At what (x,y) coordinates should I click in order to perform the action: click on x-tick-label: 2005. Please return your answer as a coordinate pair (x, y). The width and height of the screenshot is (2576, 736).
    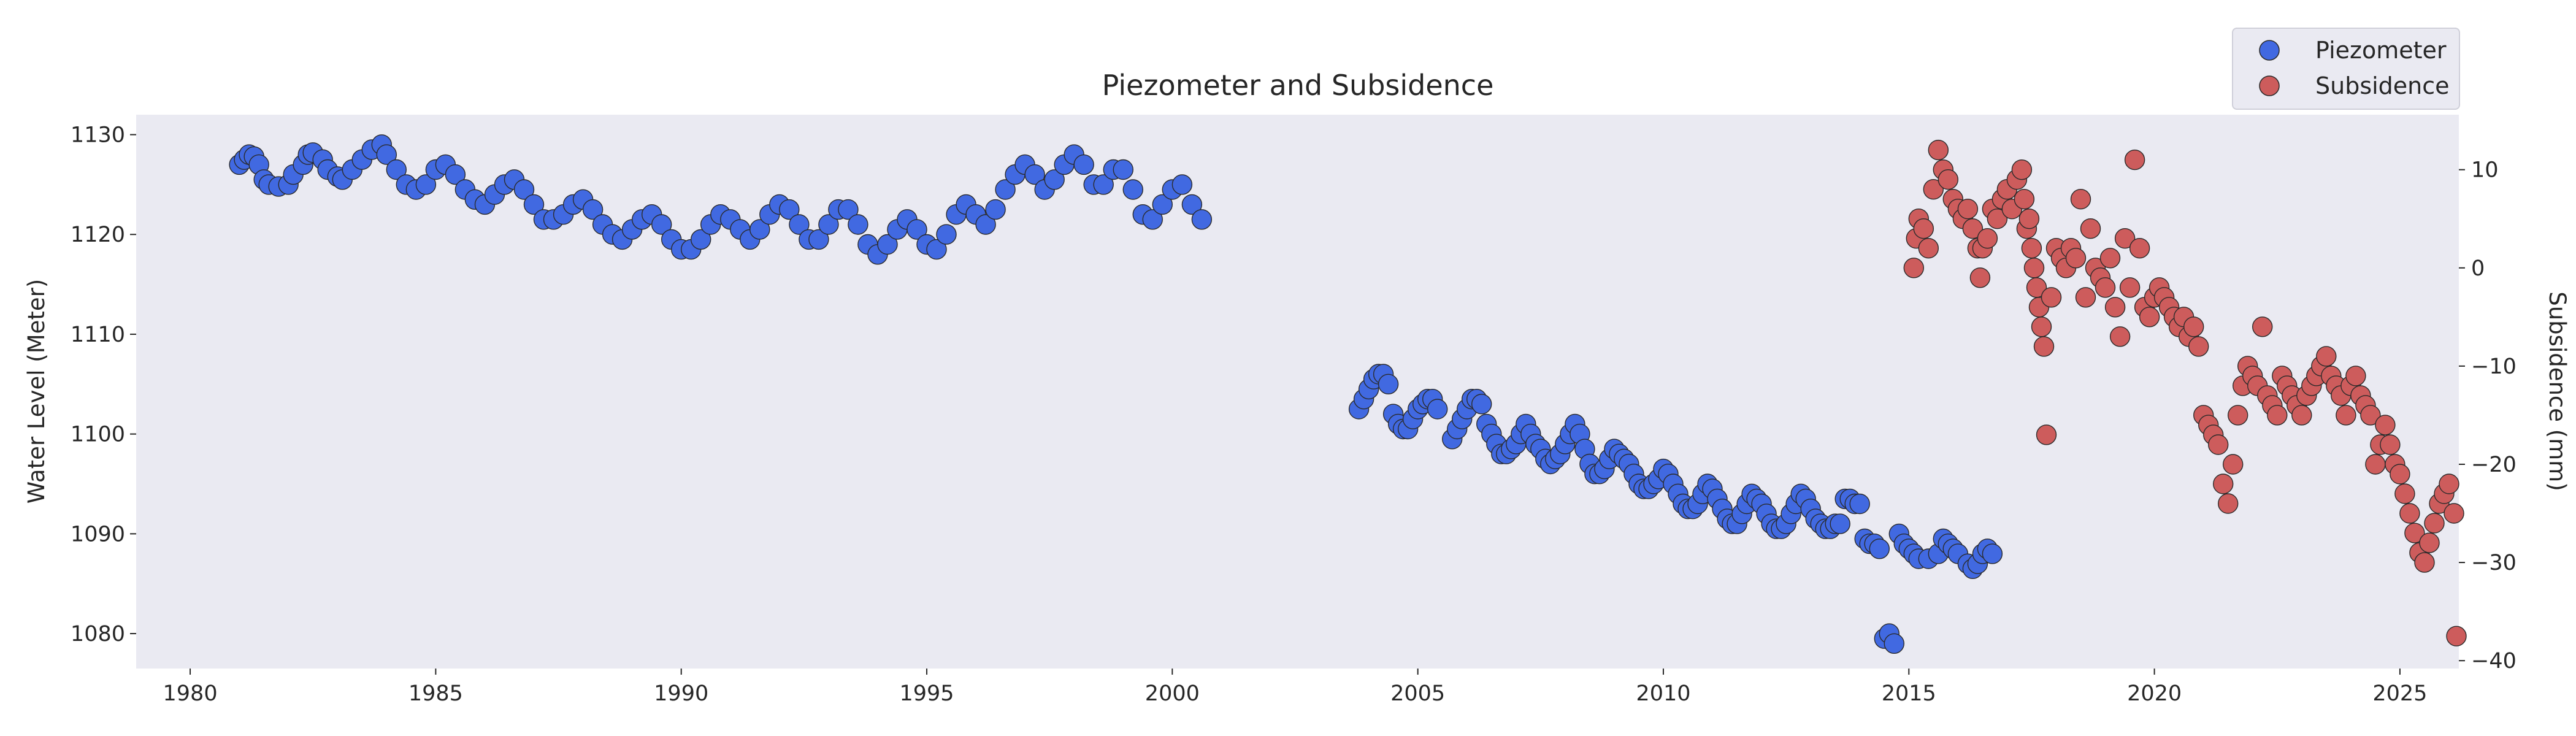
    Looking at the image, I should click on (1417, 693).